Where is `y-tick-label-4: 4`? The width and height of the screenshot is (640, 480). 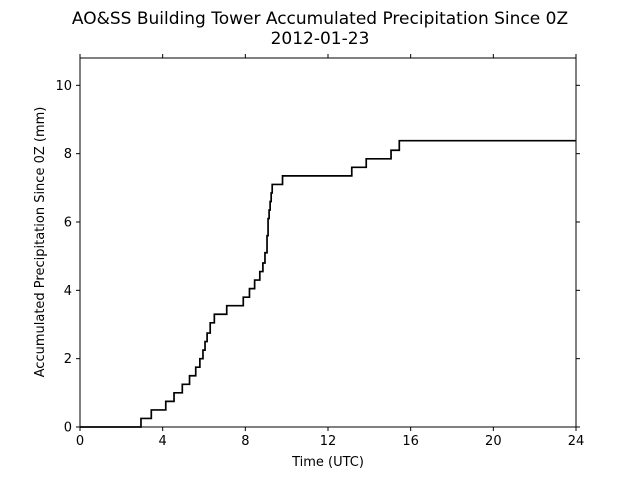 y-tick-label-4: 4 is located at coordinates (68, 291).